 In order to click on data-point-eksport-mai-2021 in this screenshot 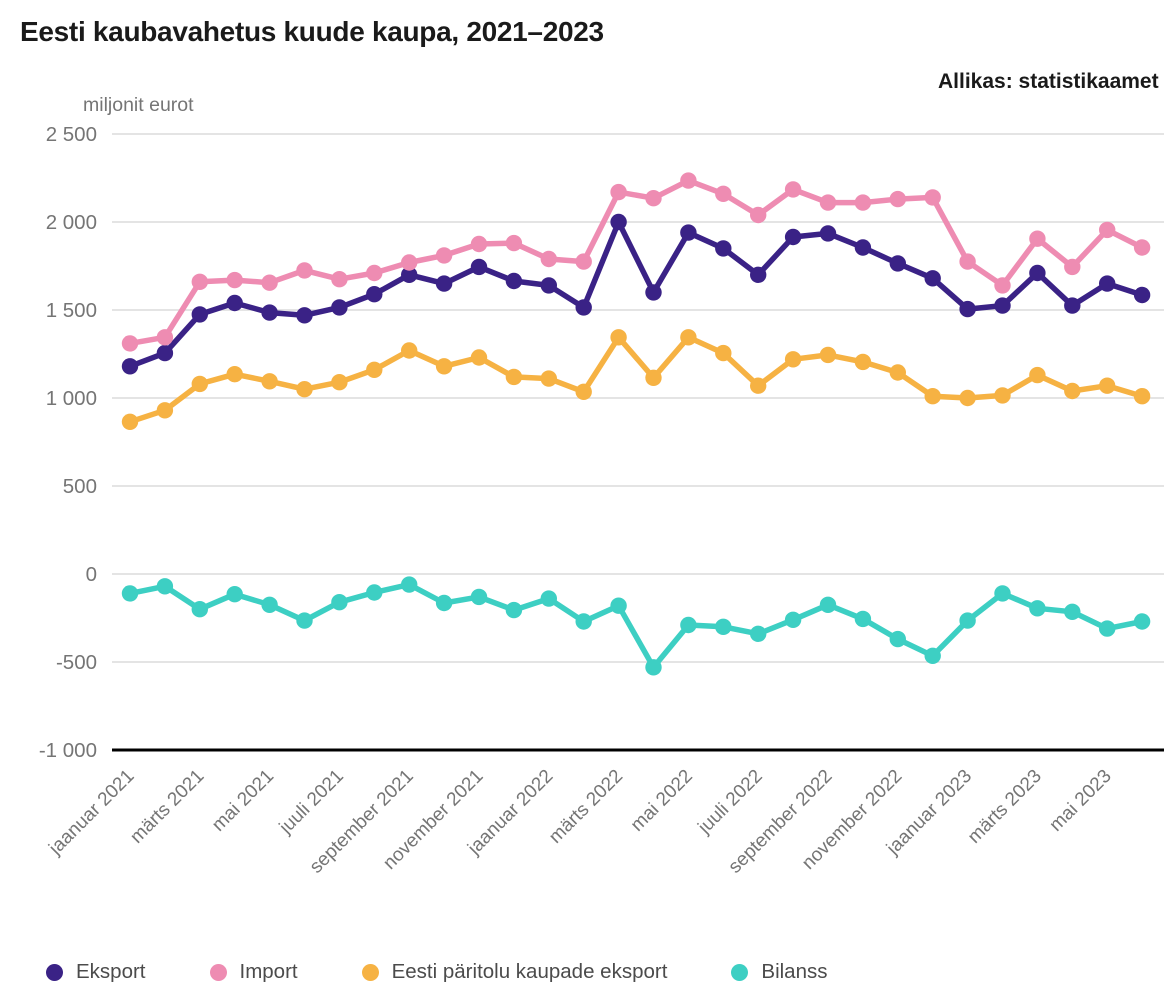, I will do `click(269, 312)`.